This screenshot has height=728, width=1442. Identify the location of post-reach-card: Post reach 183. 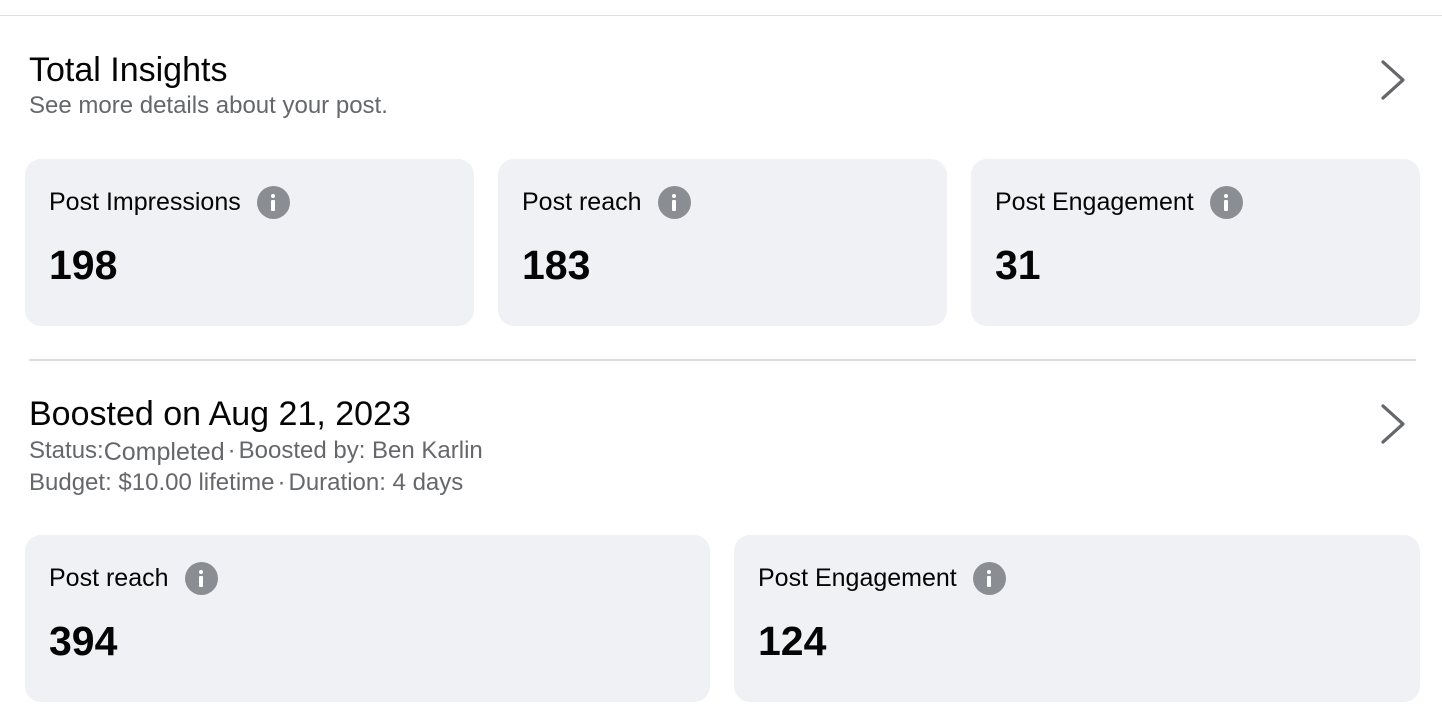
(722, 242).